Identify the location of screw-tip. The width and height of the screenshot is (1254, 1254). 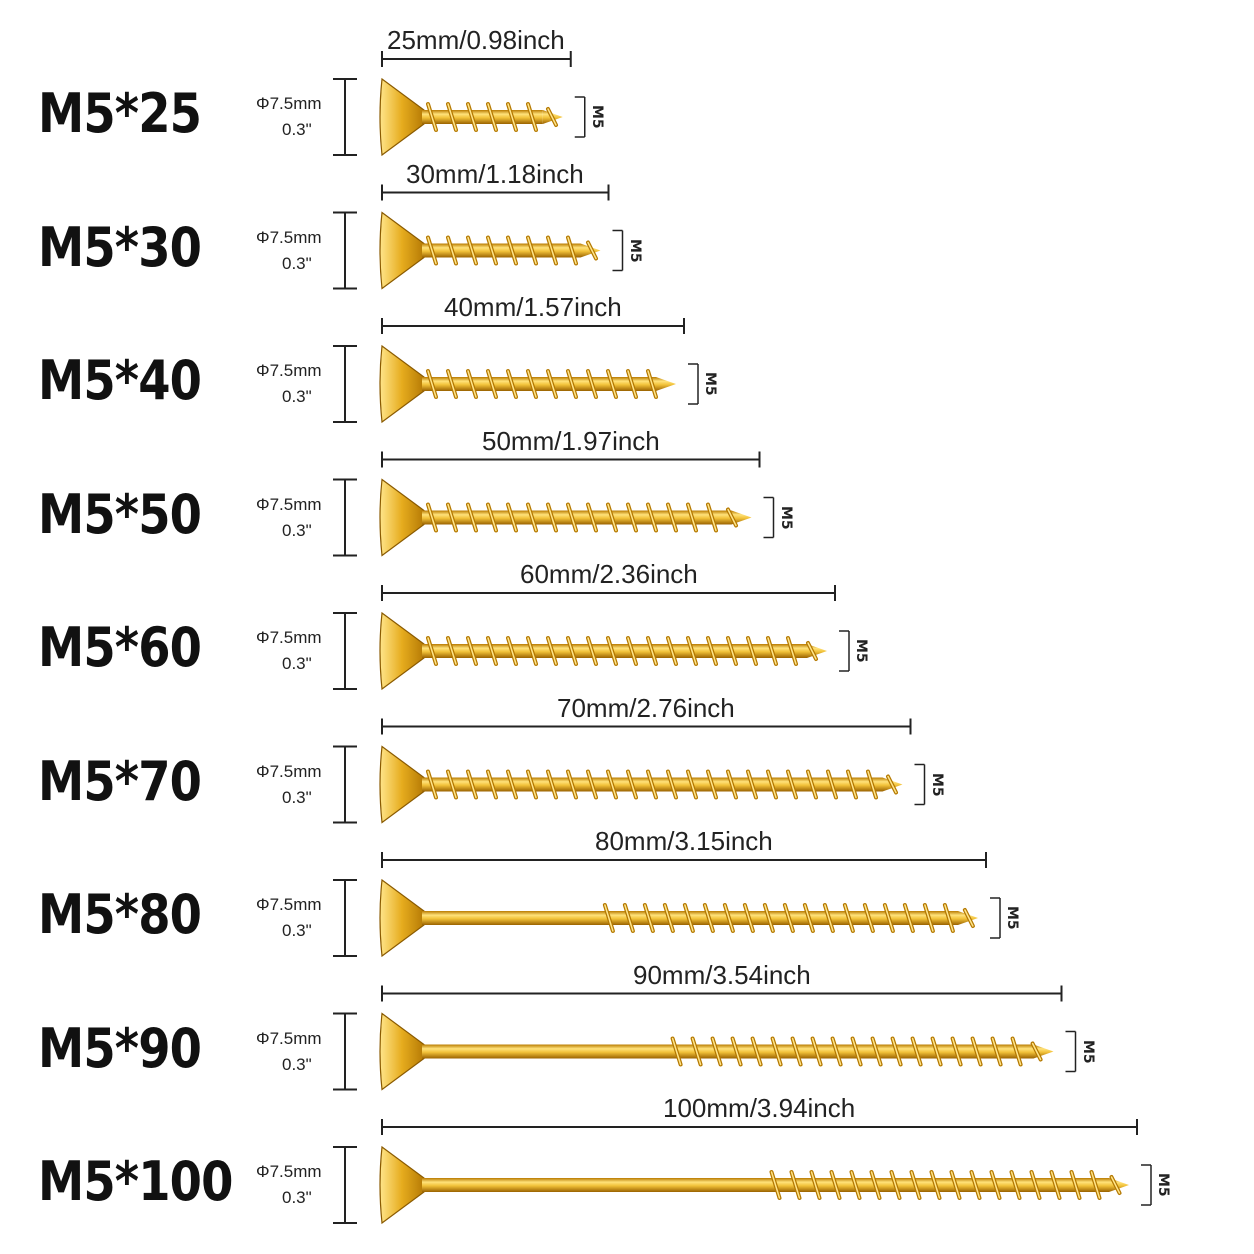
(741, 517).